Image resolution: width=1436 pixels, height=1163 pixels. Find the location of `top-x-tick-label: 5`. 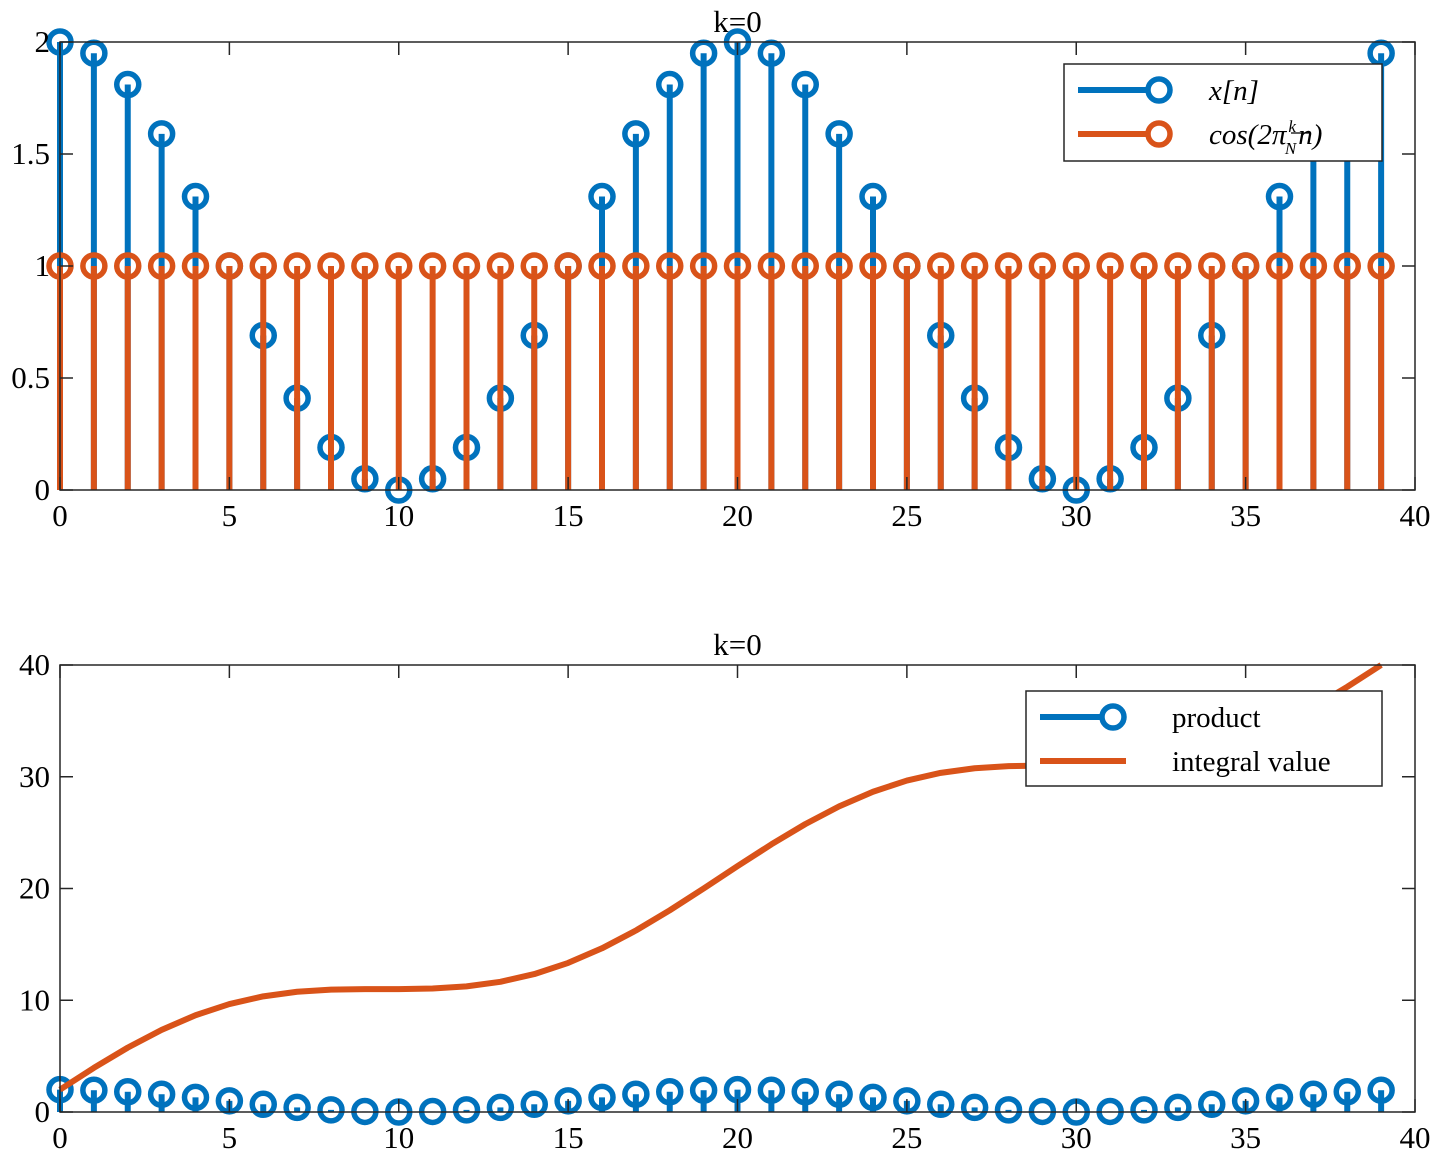

top-x-tick-label: 5 is located at coordinates (230, 515).